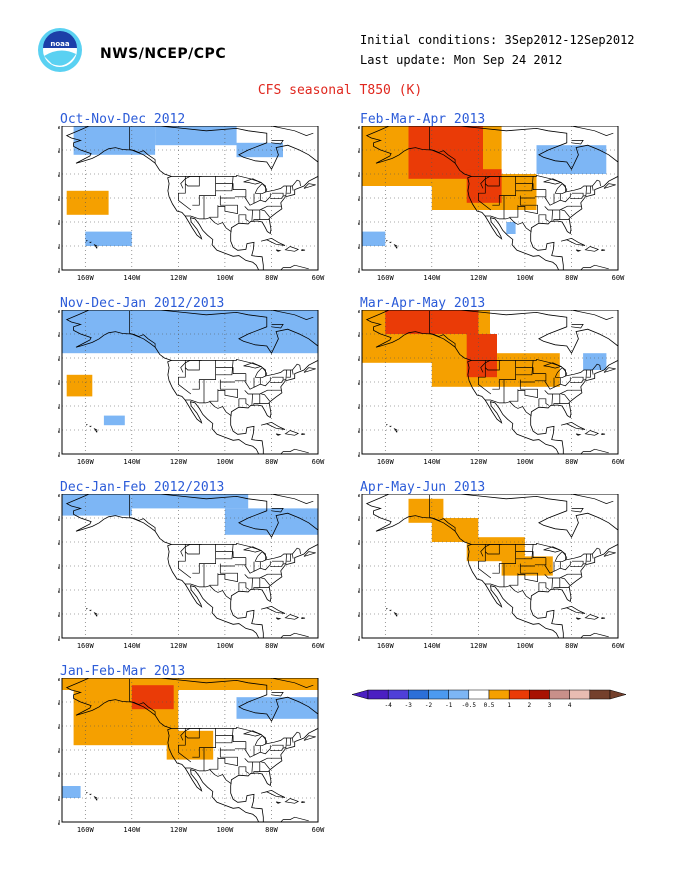 The image size is (680, 880). I want to click on panel-title: Mar-Apr-May 2013, so click(423, 303).